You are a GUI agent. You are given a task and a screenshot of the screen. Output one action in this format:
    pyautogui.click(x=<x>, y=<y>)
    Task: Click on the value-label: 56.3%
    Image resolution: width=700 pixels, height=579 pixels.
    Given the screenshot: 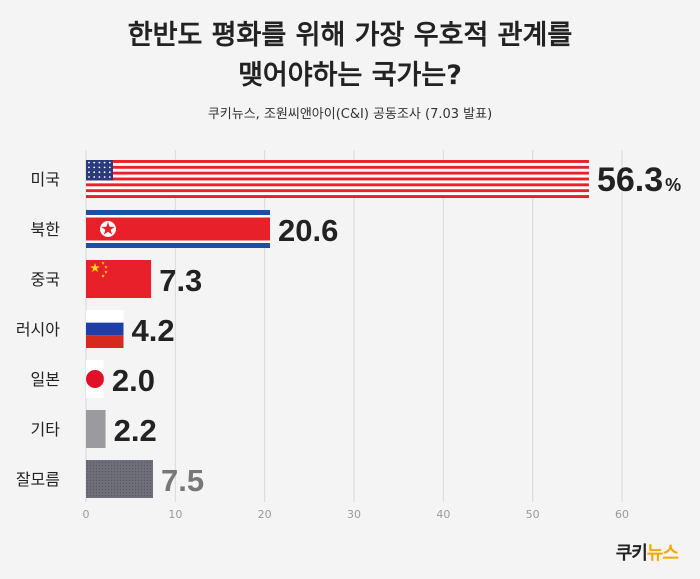 What is the action you would take?
    pyautogui.click(x=639, y=180)
    